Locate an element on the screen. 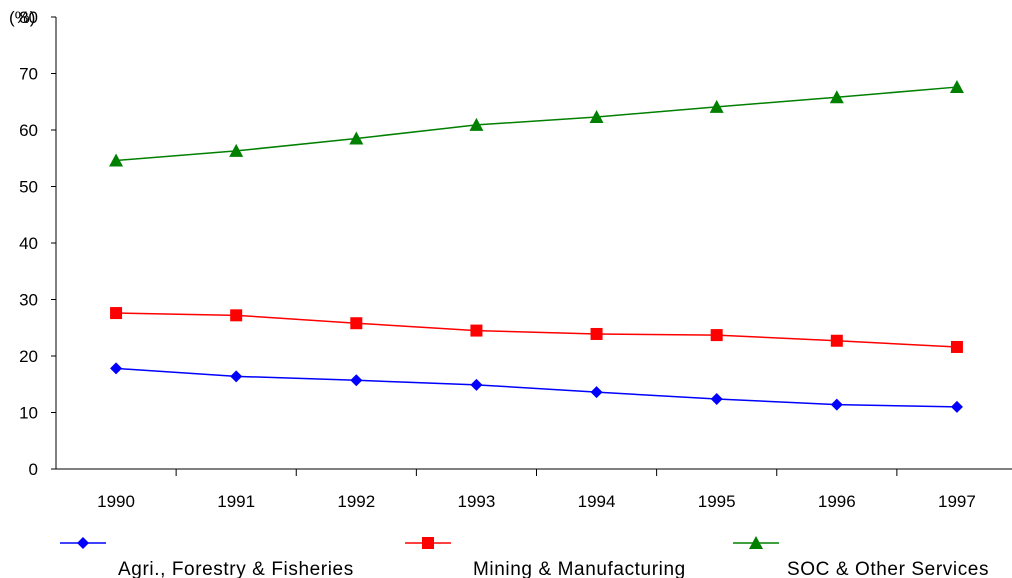 This screenshot has width=1012, height=578. legend-label: Agri., Forestry & Fisheries is located at coordinates (236, 568).